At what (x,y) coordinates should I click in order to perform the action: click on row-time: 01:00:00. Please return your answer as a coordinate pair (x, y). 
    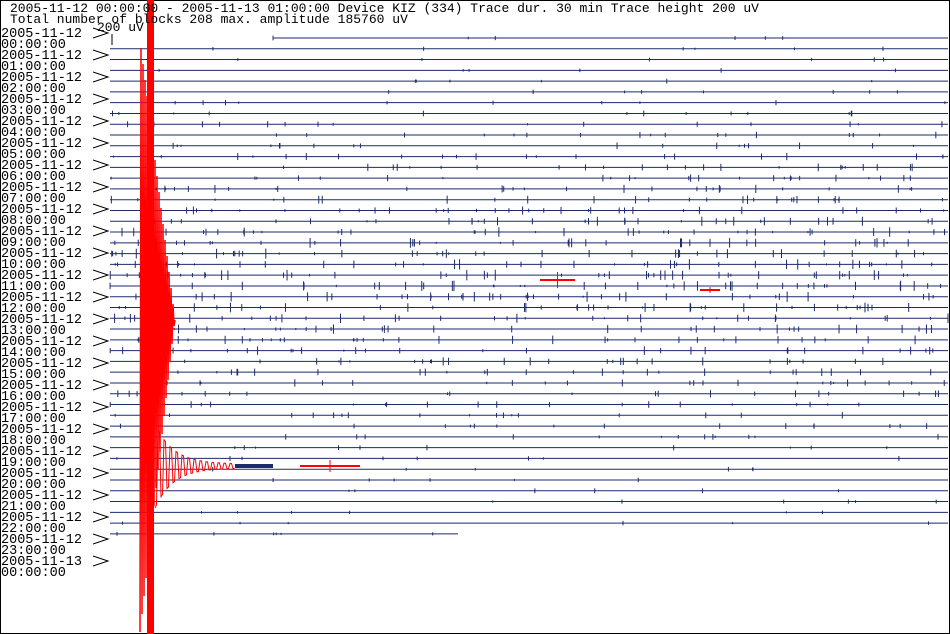
    Looking at the image, I should click on (33, 67).